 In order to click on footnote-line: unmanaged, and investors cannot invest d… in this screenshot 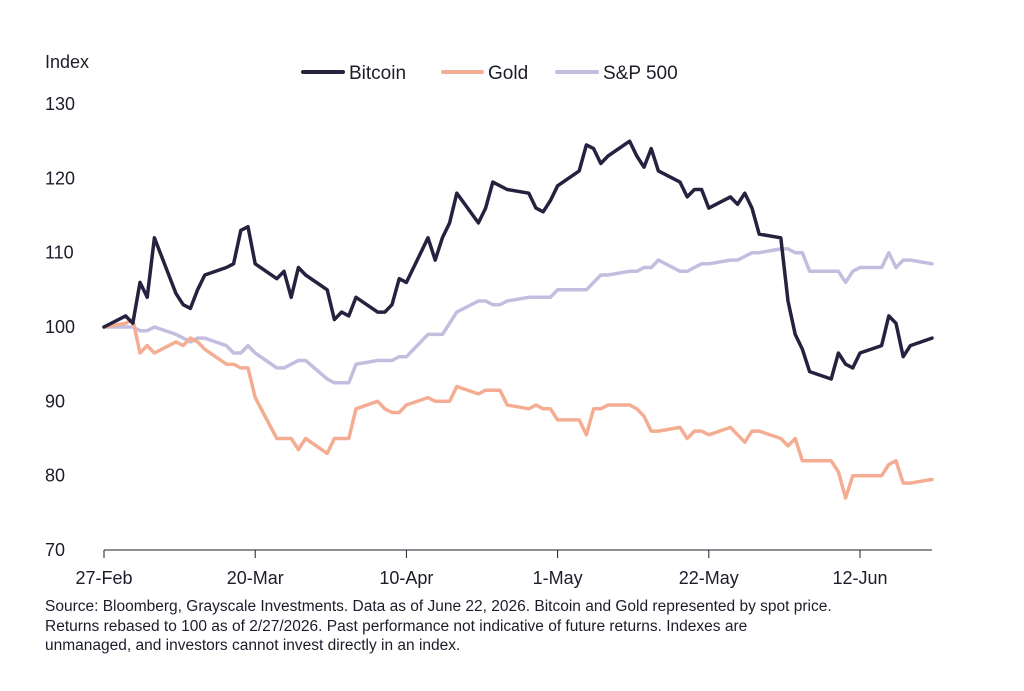, I will do `click(253, 645)`.